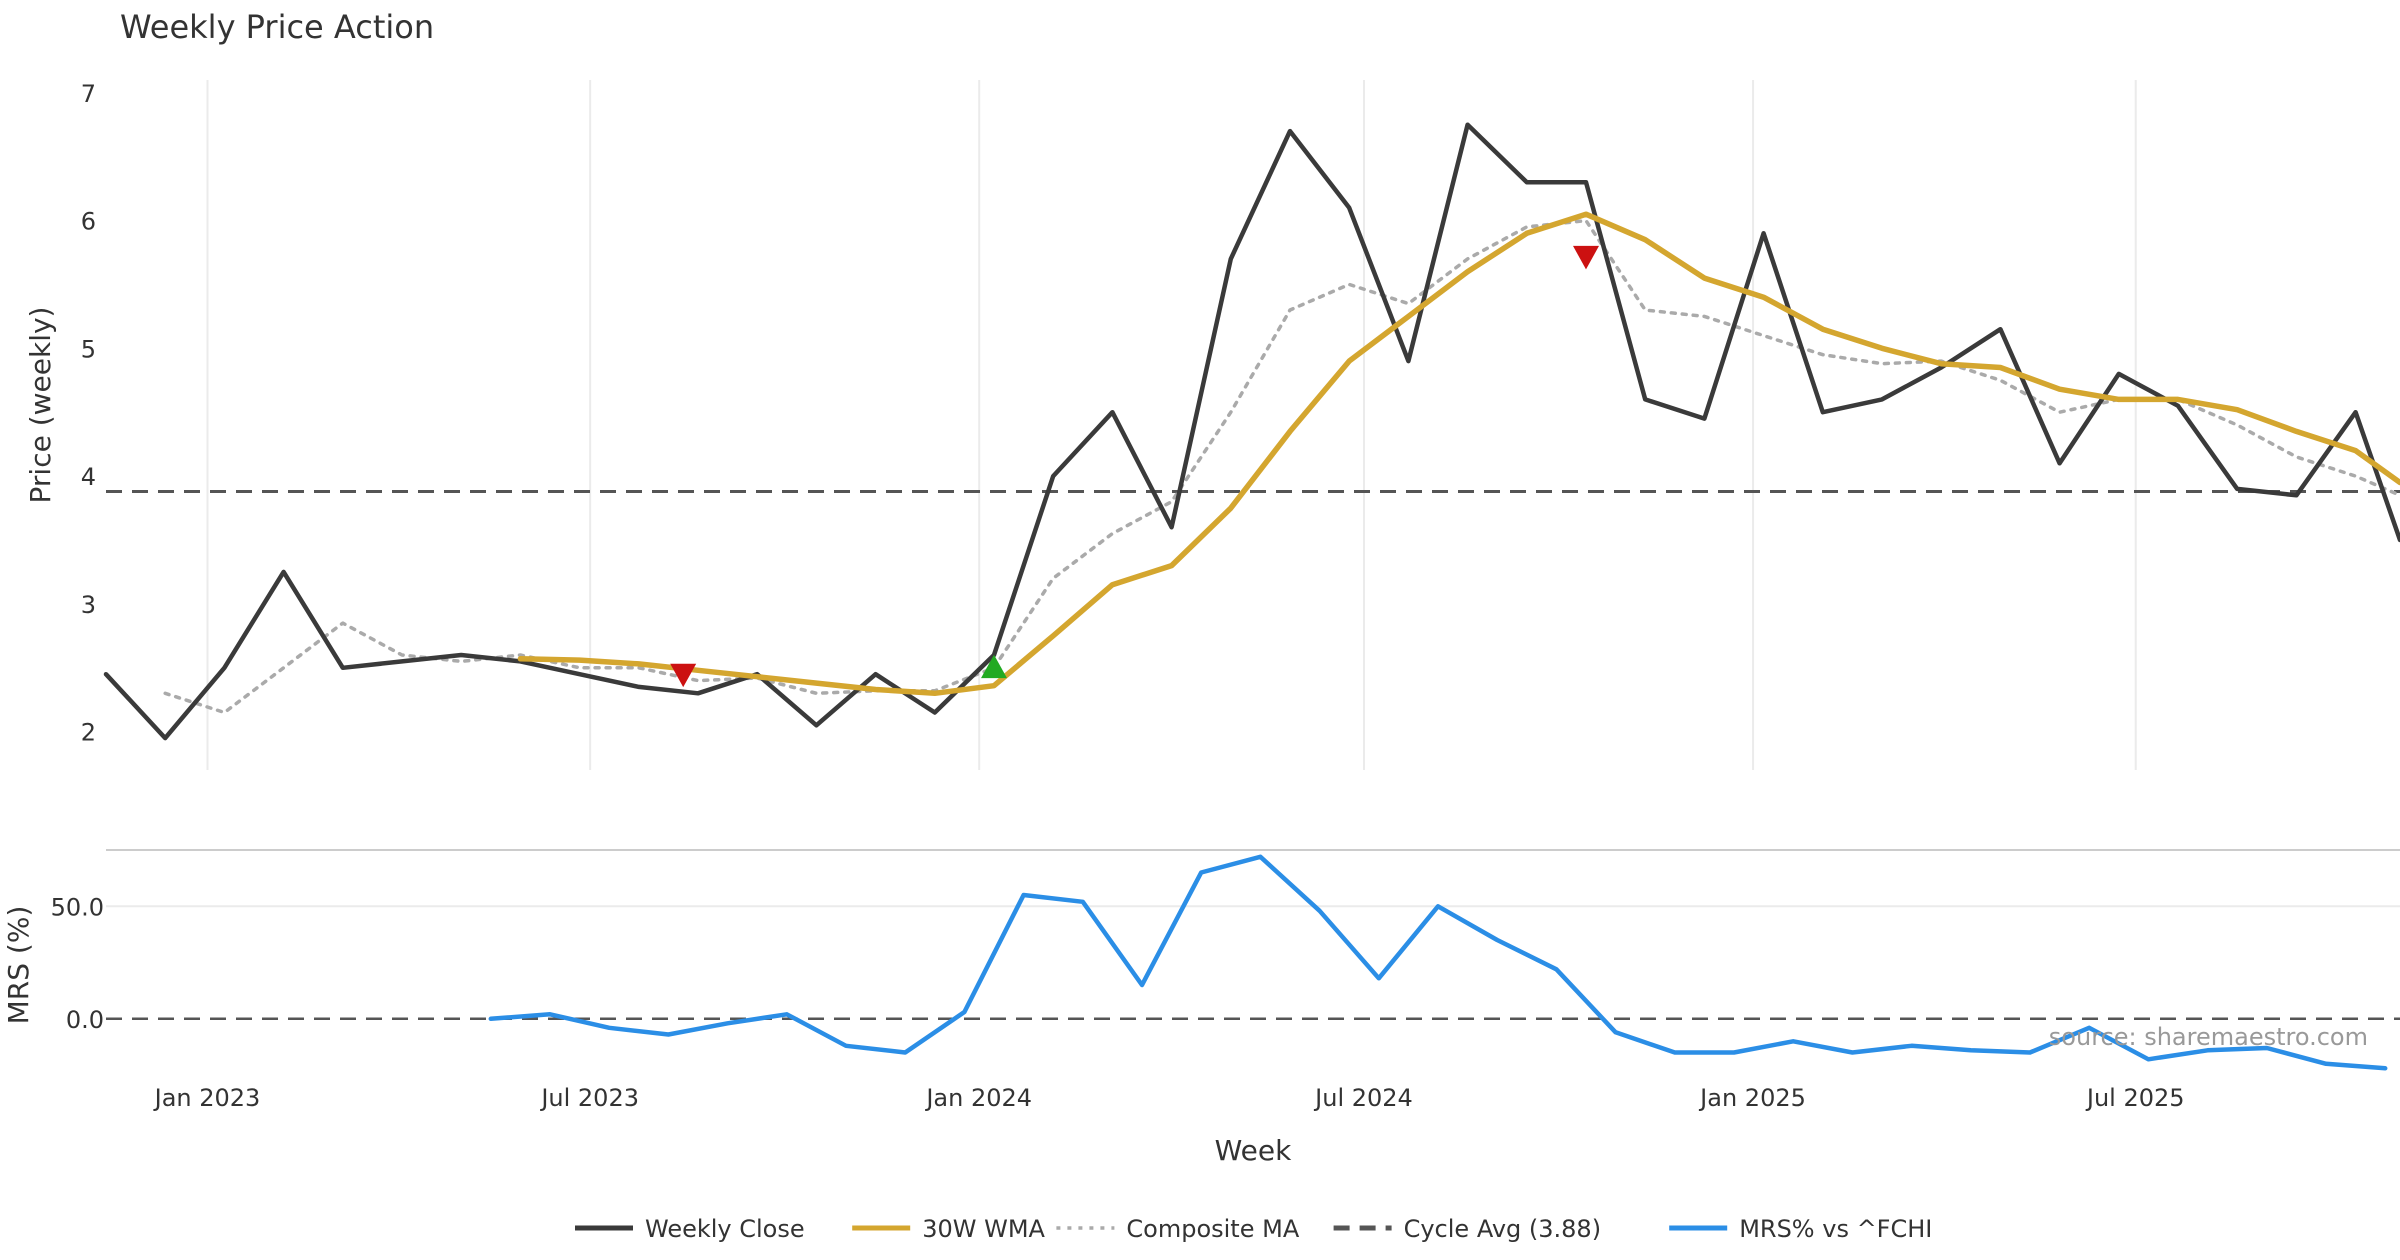 This screenshot has height=1260, width=2400. I want to click on price-y-tick-label: 7, so click(88, 94).